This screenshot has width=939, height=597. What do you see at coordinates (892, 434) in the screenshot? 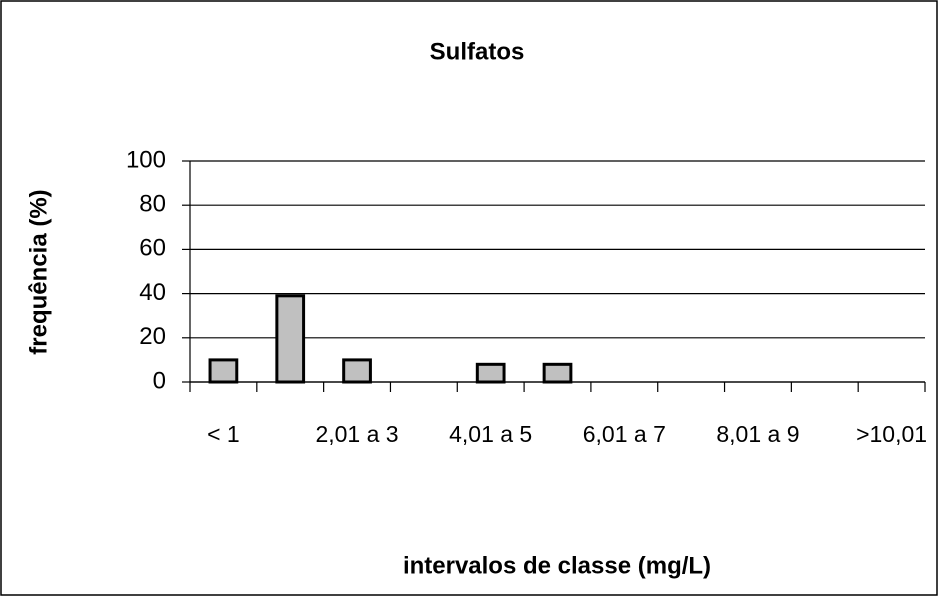
I see `x-tick-label: >10,01` at bounding box center [892, 434].